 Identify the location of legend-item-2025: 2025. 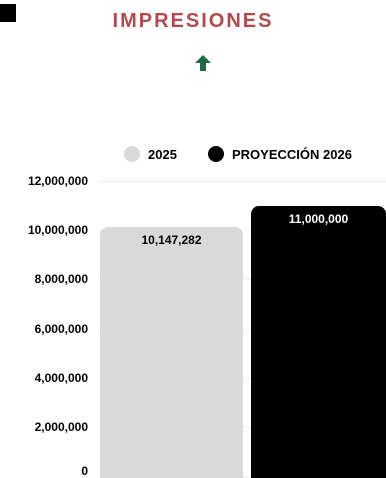
(150, 154).